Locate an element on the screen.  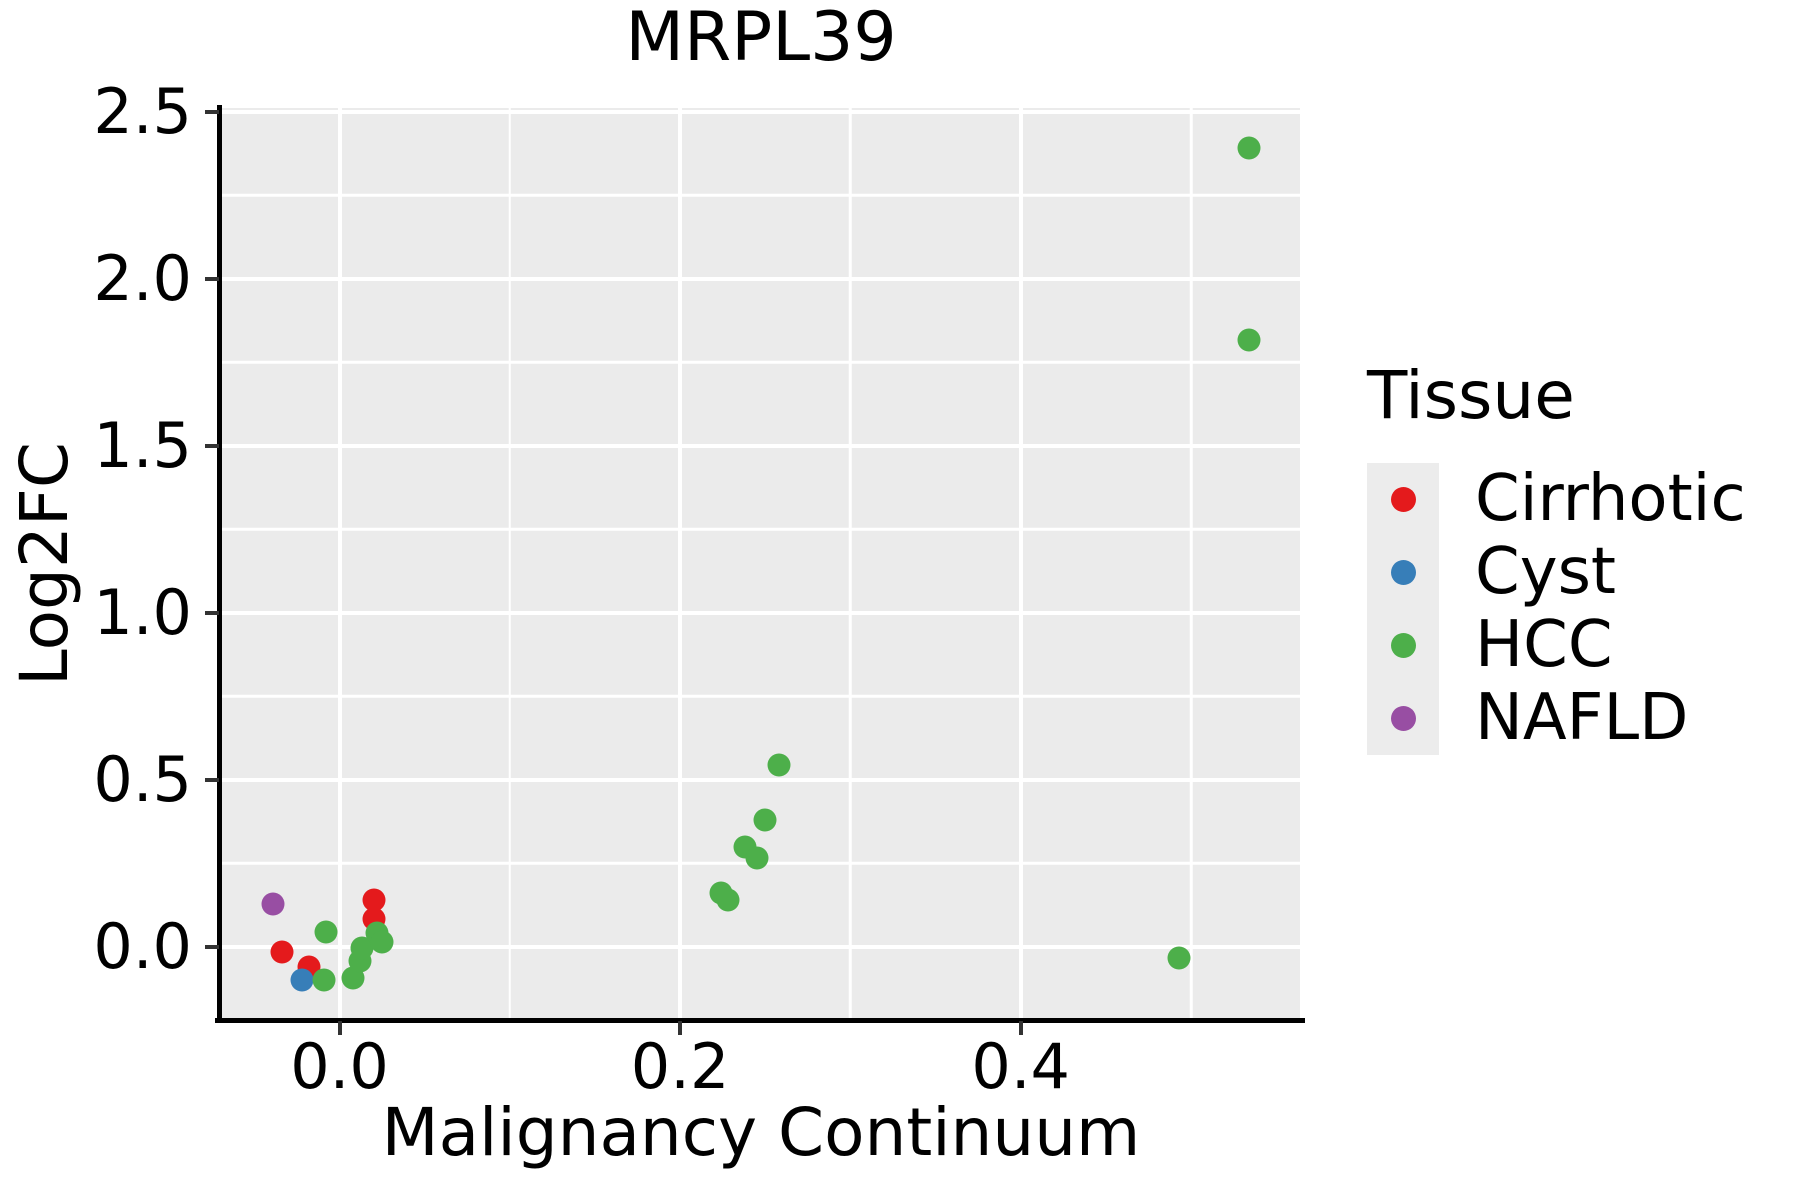
legend-label: Cirrhotic is located at coordinates (1610, 499).